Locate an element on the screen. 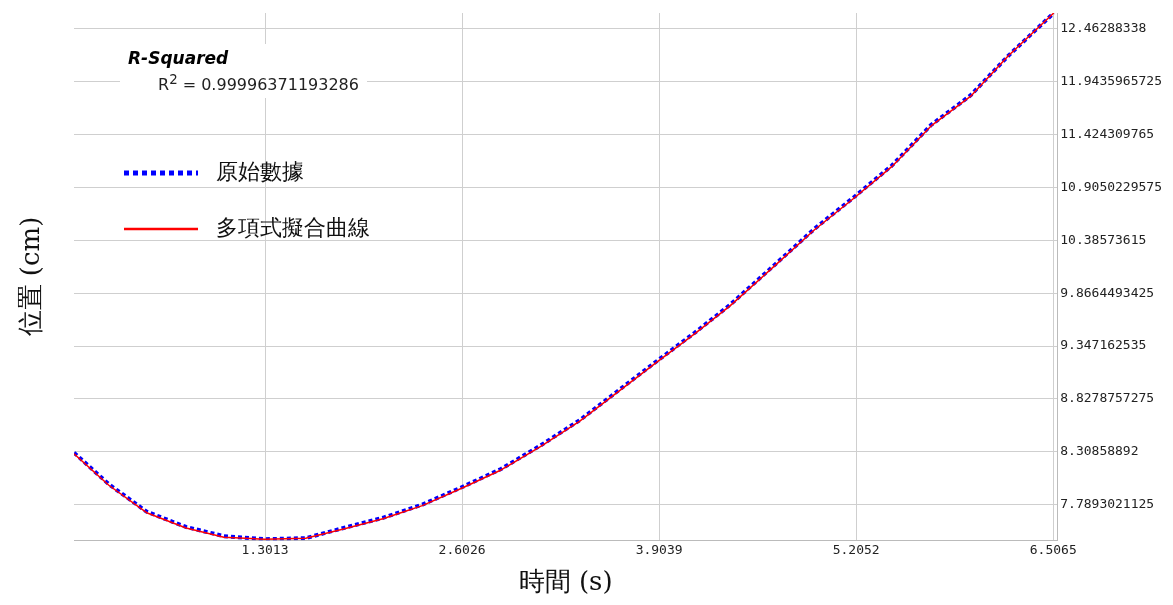 Image resolution: width=1173 pixels, height=605 pixels. y-tick-label: 10.38573615 is located at coordinates (1103, 239).